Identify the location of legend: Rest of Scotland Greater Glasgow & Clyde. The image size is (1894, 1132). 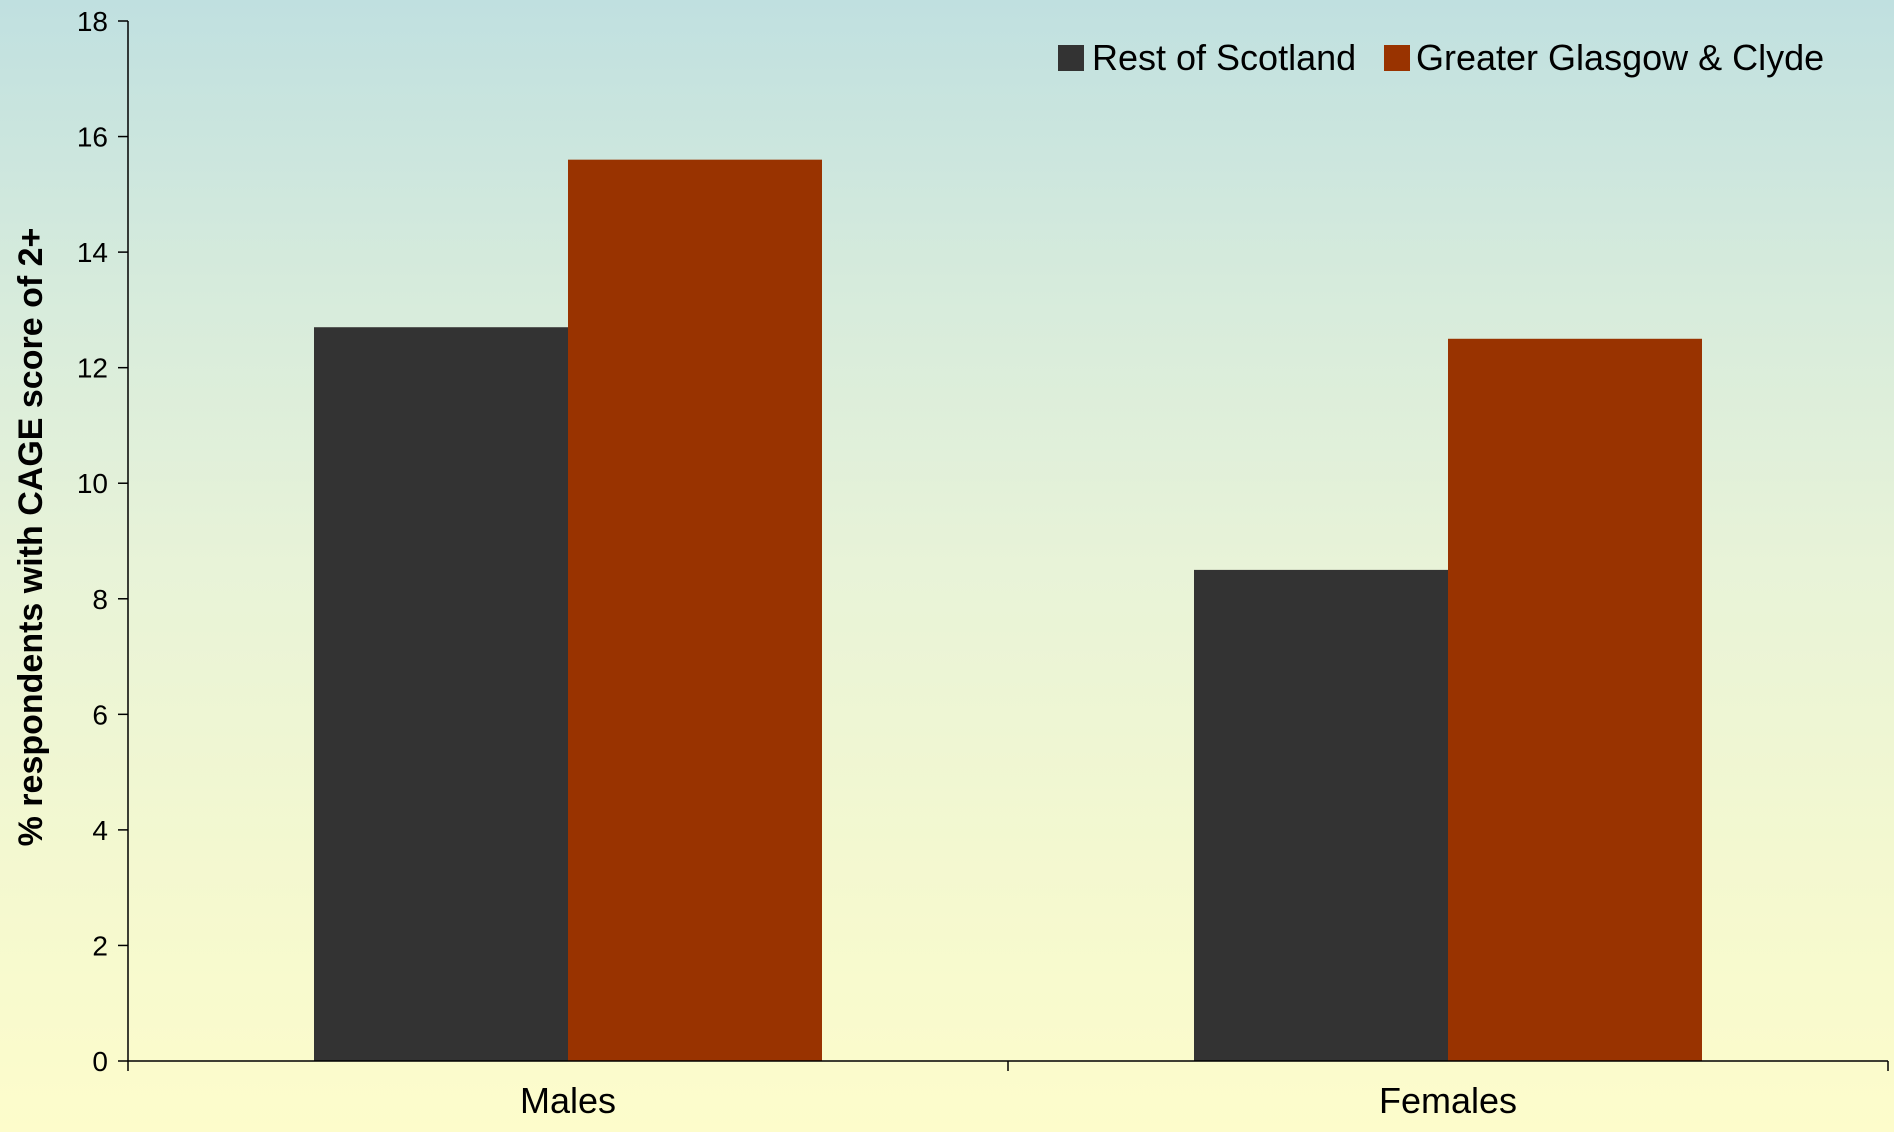
(1441, 57).